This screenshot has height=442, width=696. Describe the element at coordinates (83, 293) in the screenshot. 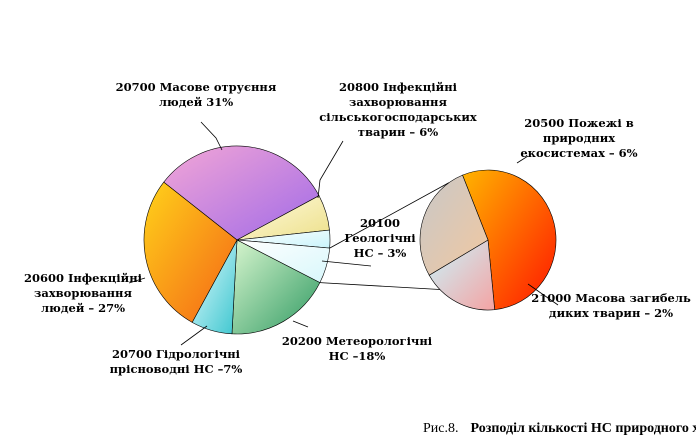

I see `label-human-infections: 20600 Інфекційні захворювання людей – 27%` at that location.